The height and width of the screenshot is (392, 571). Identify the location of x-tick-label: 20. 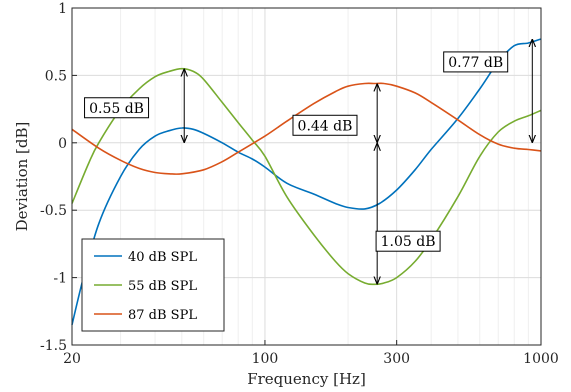
(72, 359).